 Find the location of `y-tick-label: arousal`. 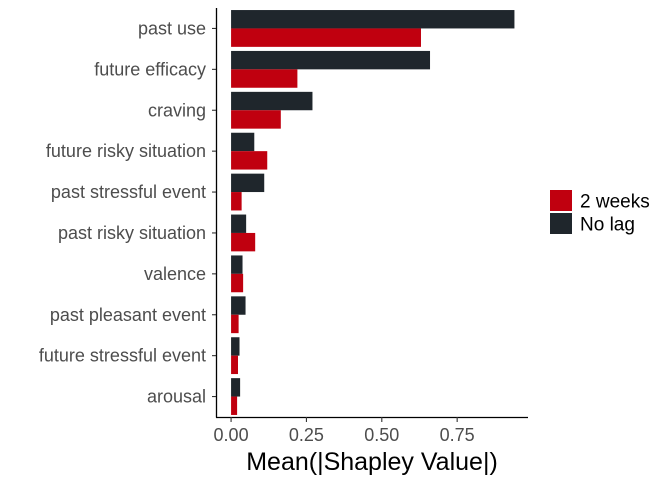

y-tick-label: arousal is located at coordinates (176, 397).